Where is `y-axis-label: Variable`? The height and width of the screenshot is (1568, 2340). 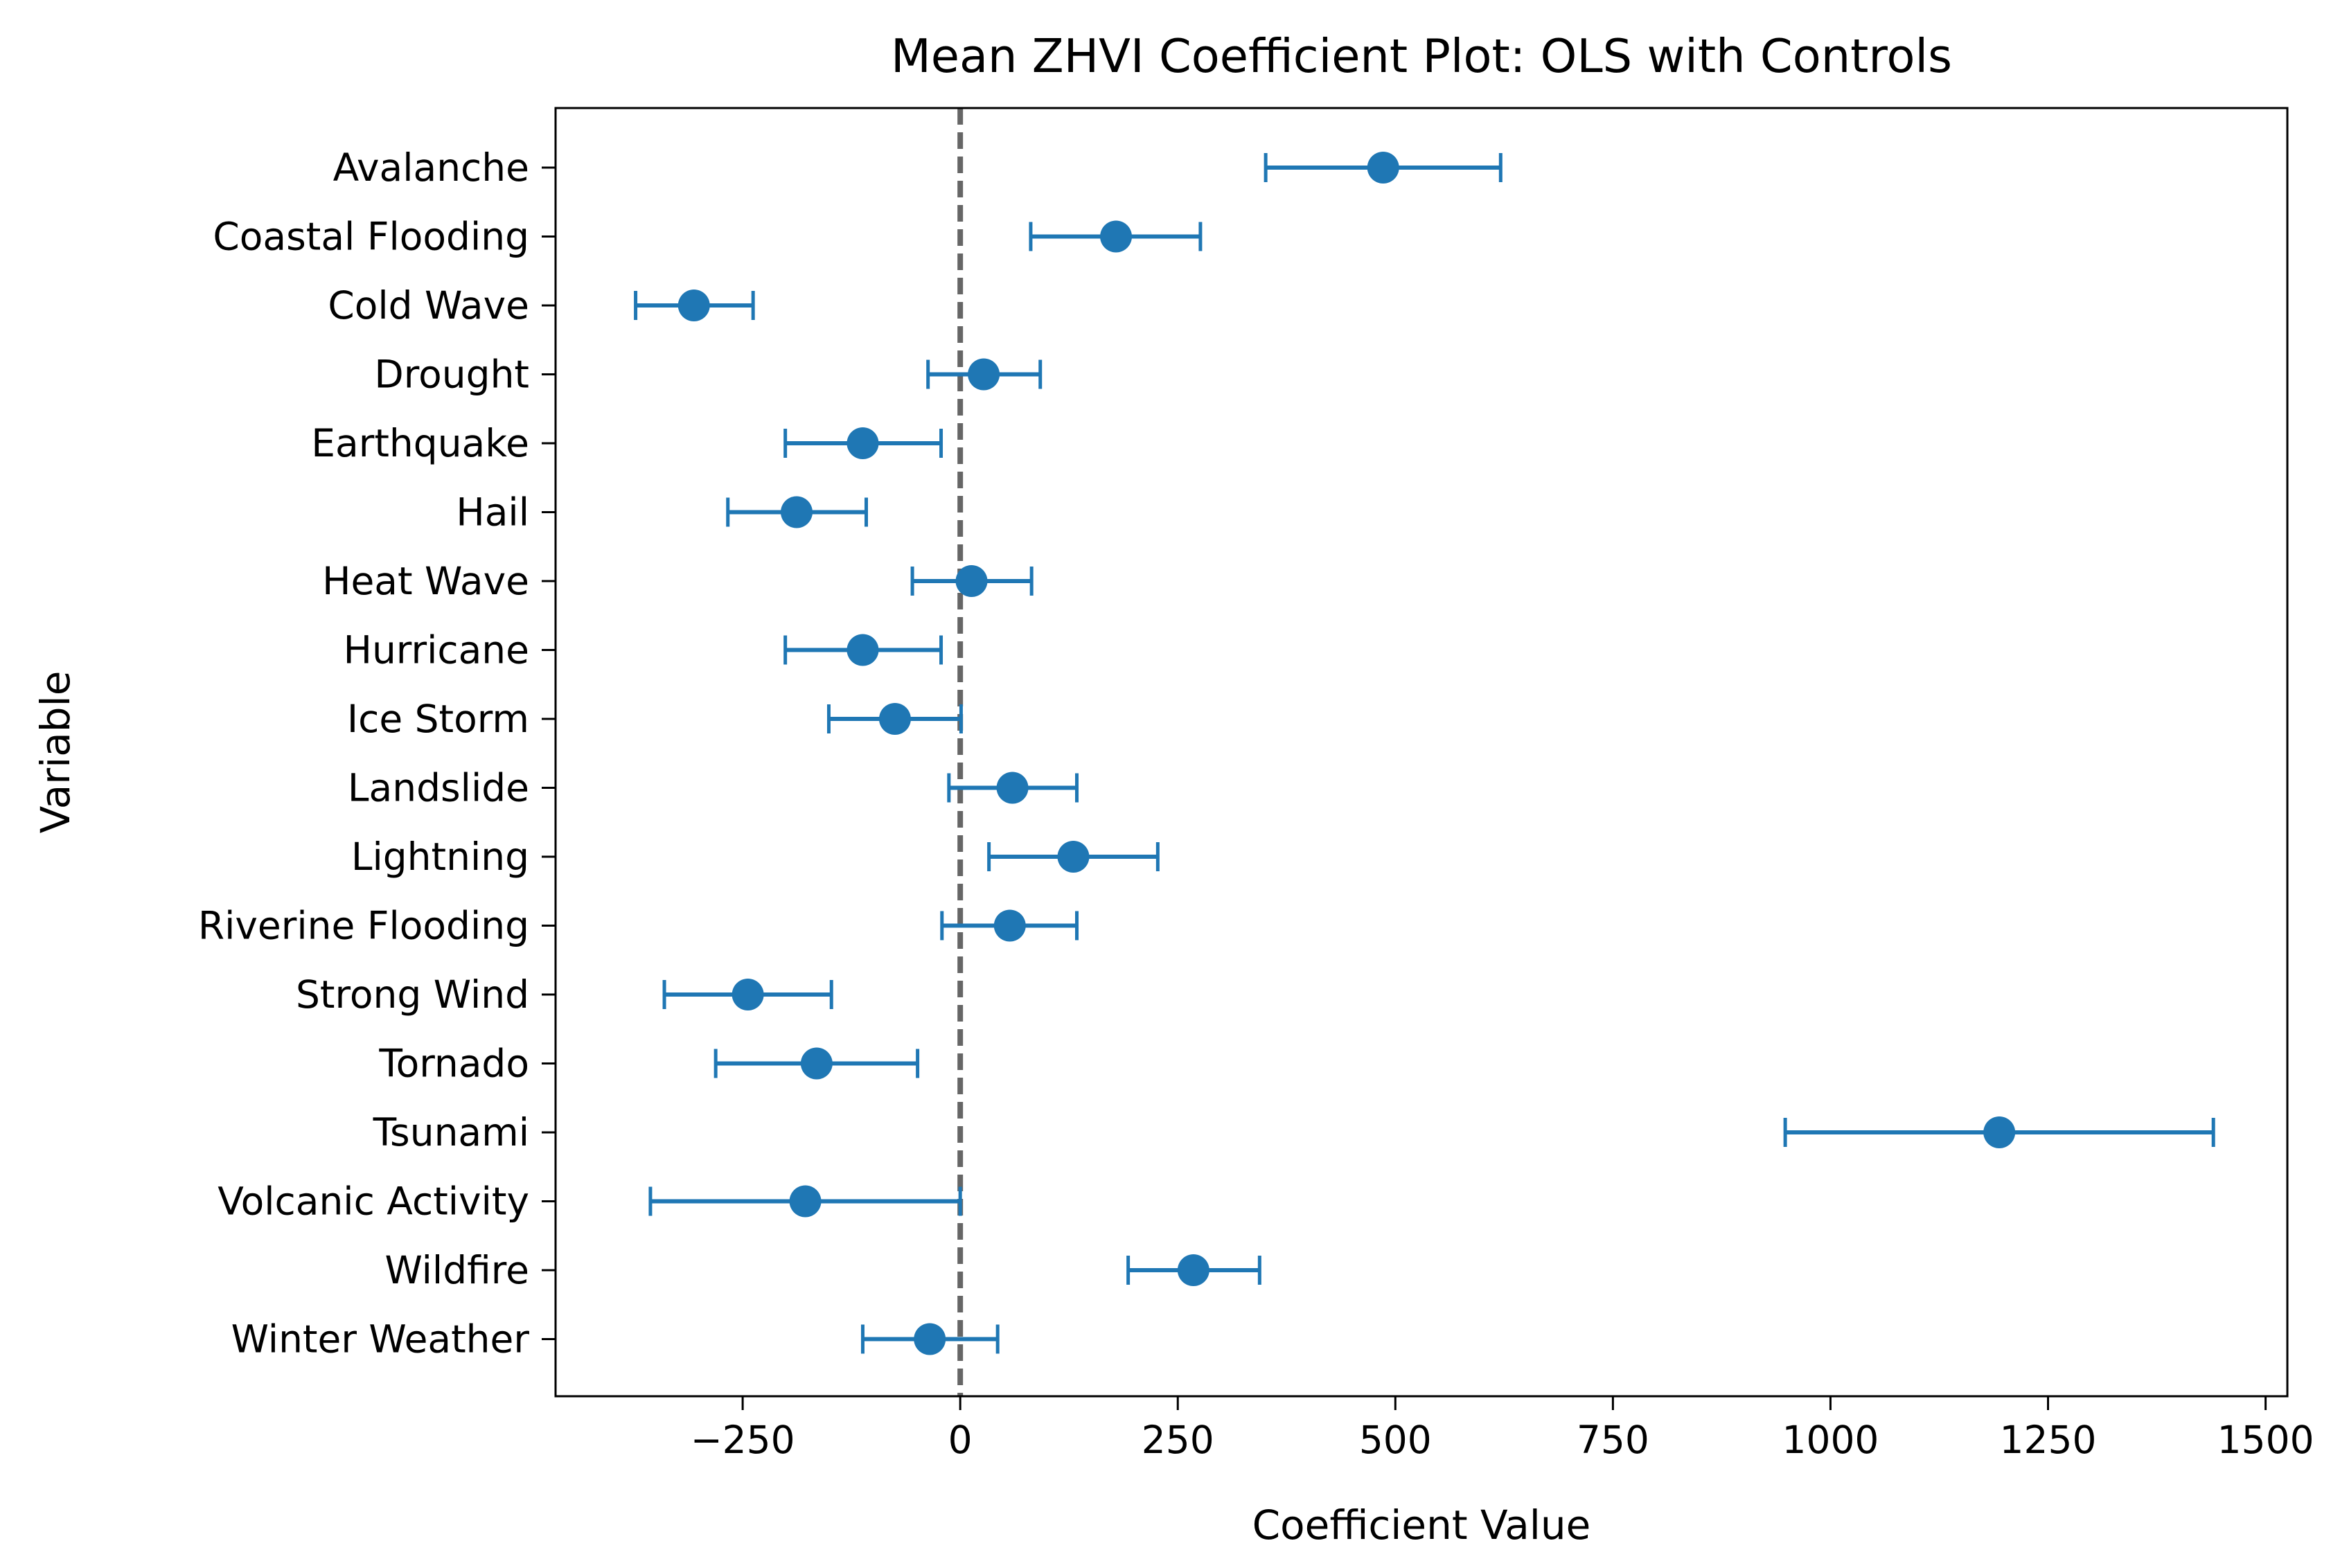 y-axis-label: Variable is located at coordinates (55, 752).